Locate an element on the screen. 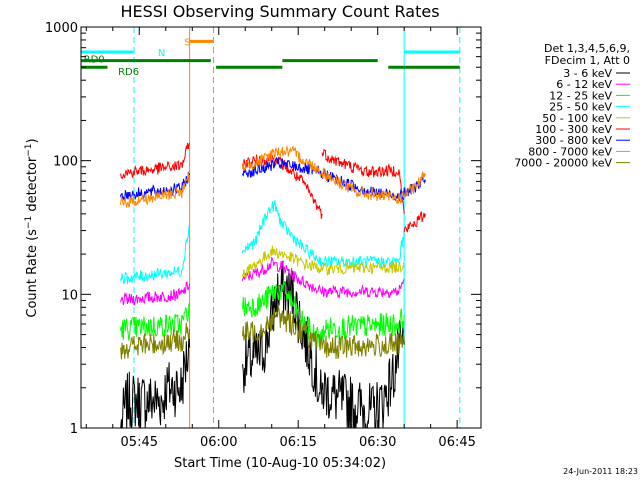 The image size is (640, 480). legend-label-6-12-kev: 6 - 12 keV is located at coordinates (584, 84).